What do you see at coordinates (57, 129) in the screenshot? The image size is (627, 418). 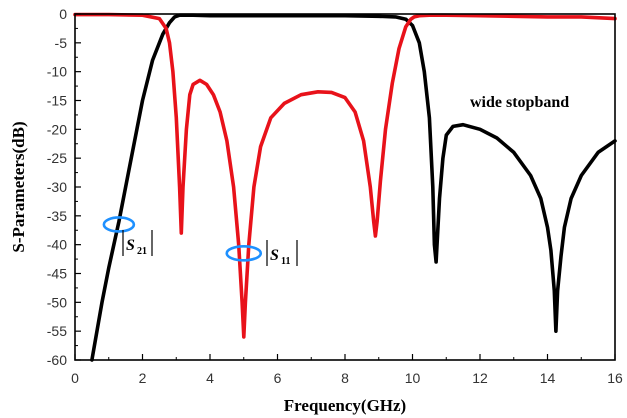 I see `y-tick-label: -20` at bounding box center [57, 129].